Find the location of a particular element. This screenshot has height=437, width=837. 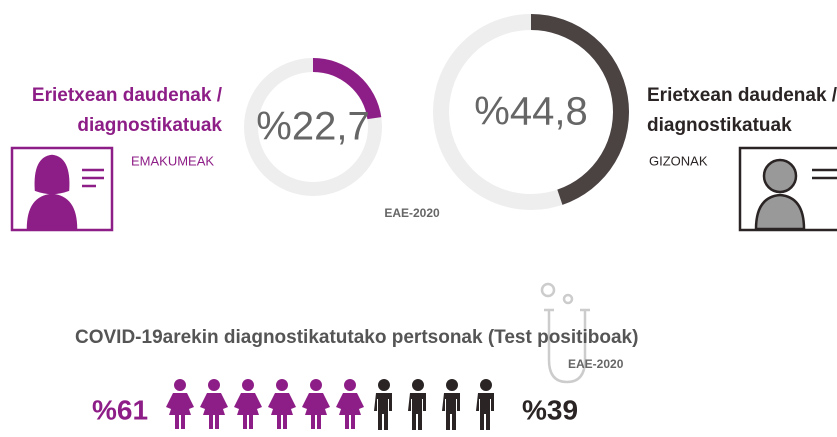

men-group: GIZONAK is located at coordinates (678, 160).